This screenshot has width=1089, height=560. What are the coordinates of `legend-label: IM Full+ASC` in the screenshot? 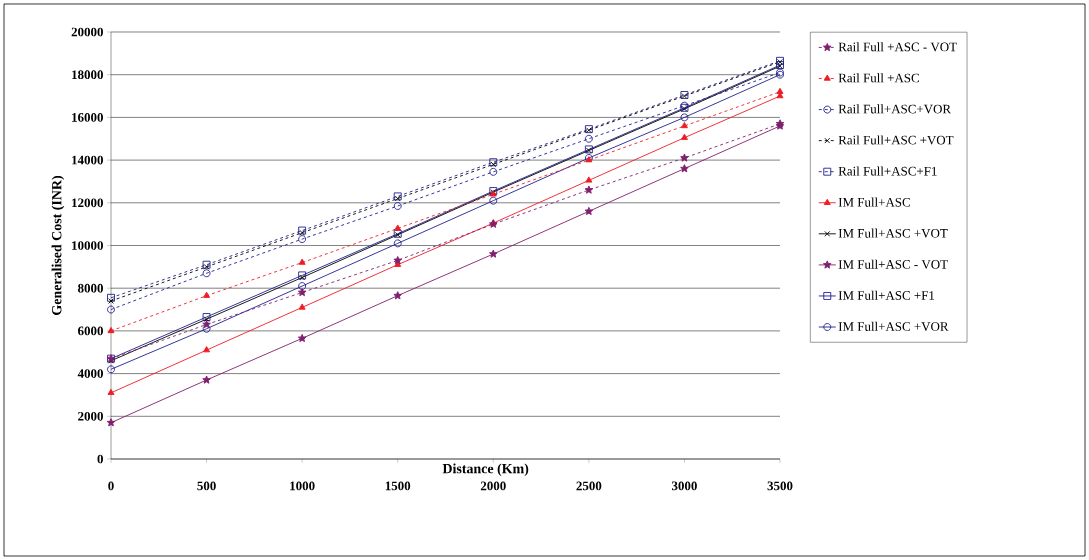 It's located at (874, 202).